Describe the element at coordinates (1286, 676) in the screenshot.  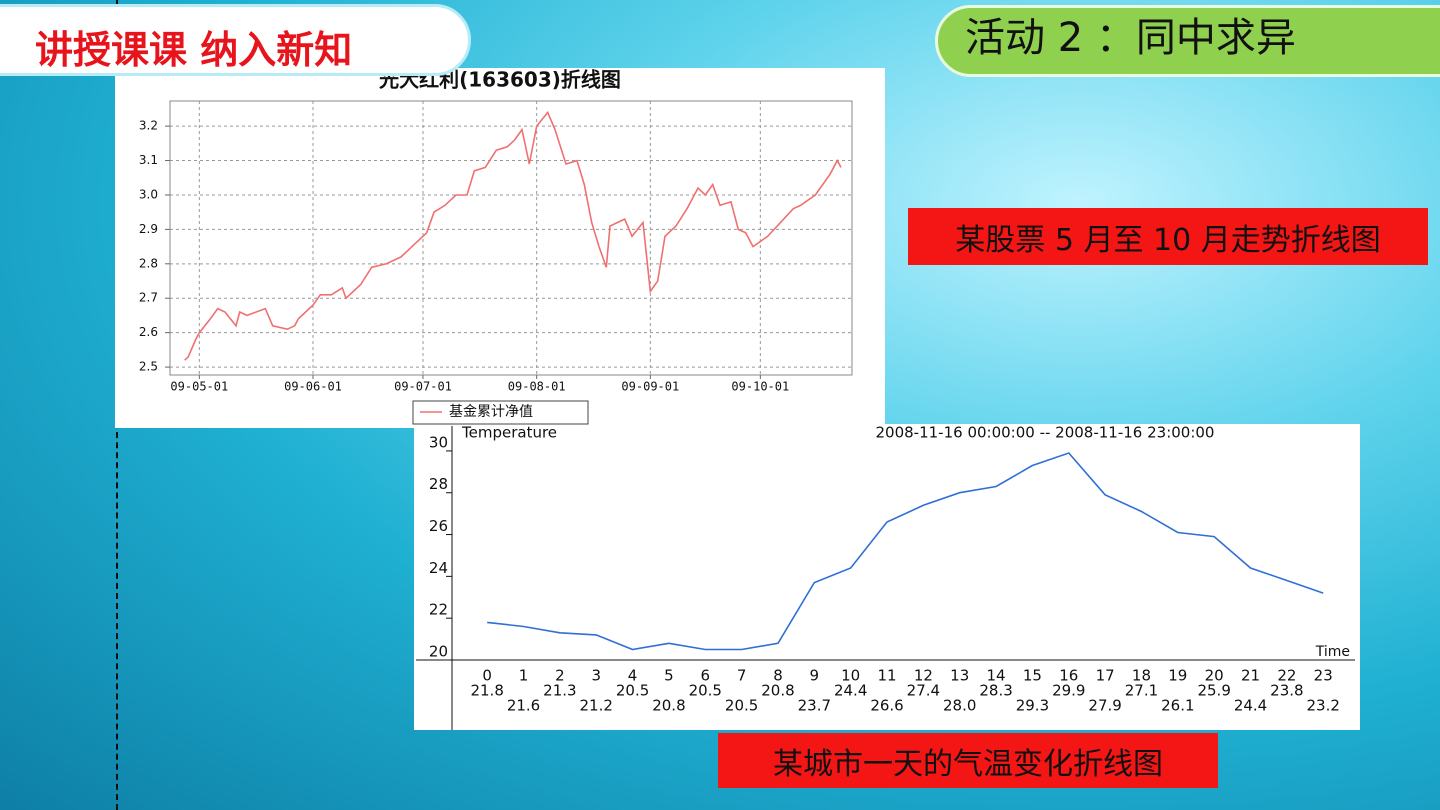
I see `x-tick-label: 22` at that location.